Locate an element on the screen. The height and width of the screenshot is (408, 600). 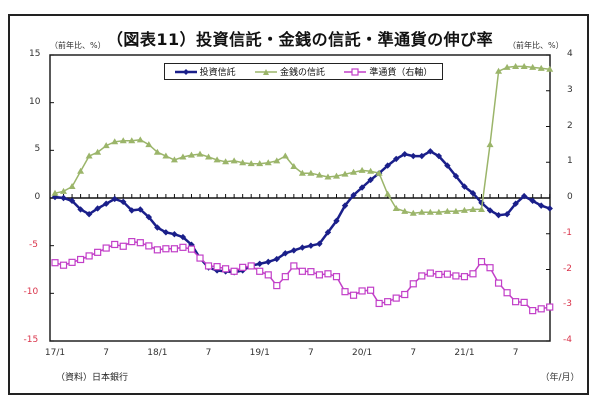
right-axis-tick-label: 0 is located at coordinates (570, 197).